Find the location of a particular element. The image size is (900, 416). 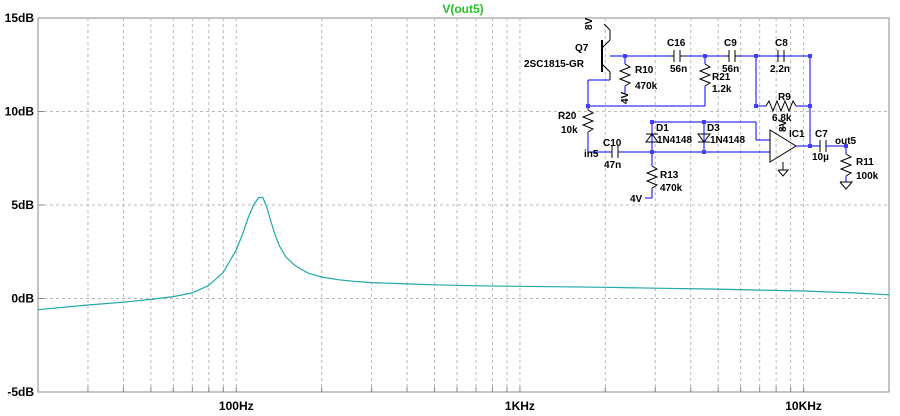

x-tick-label: 100Hz is located at coordinates (236, 406).